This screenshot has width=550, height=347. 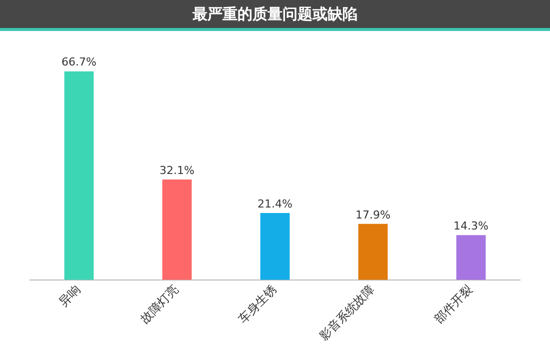 What do you see at coordinates (159, 304) in the screenshot?
I see `x-tick-label: 故障灯亮` at bounding box center [159, 304].